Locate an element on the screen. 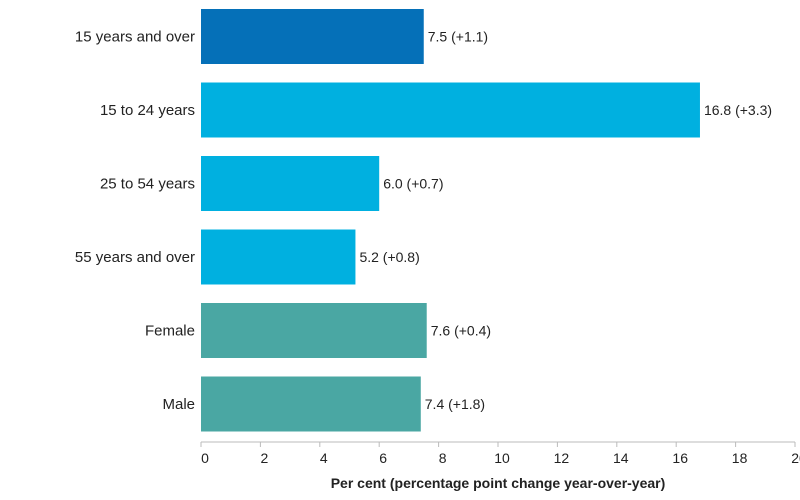  category-label-15-to-24-years: 15 to 24 years is located at coordinates (147, 110).